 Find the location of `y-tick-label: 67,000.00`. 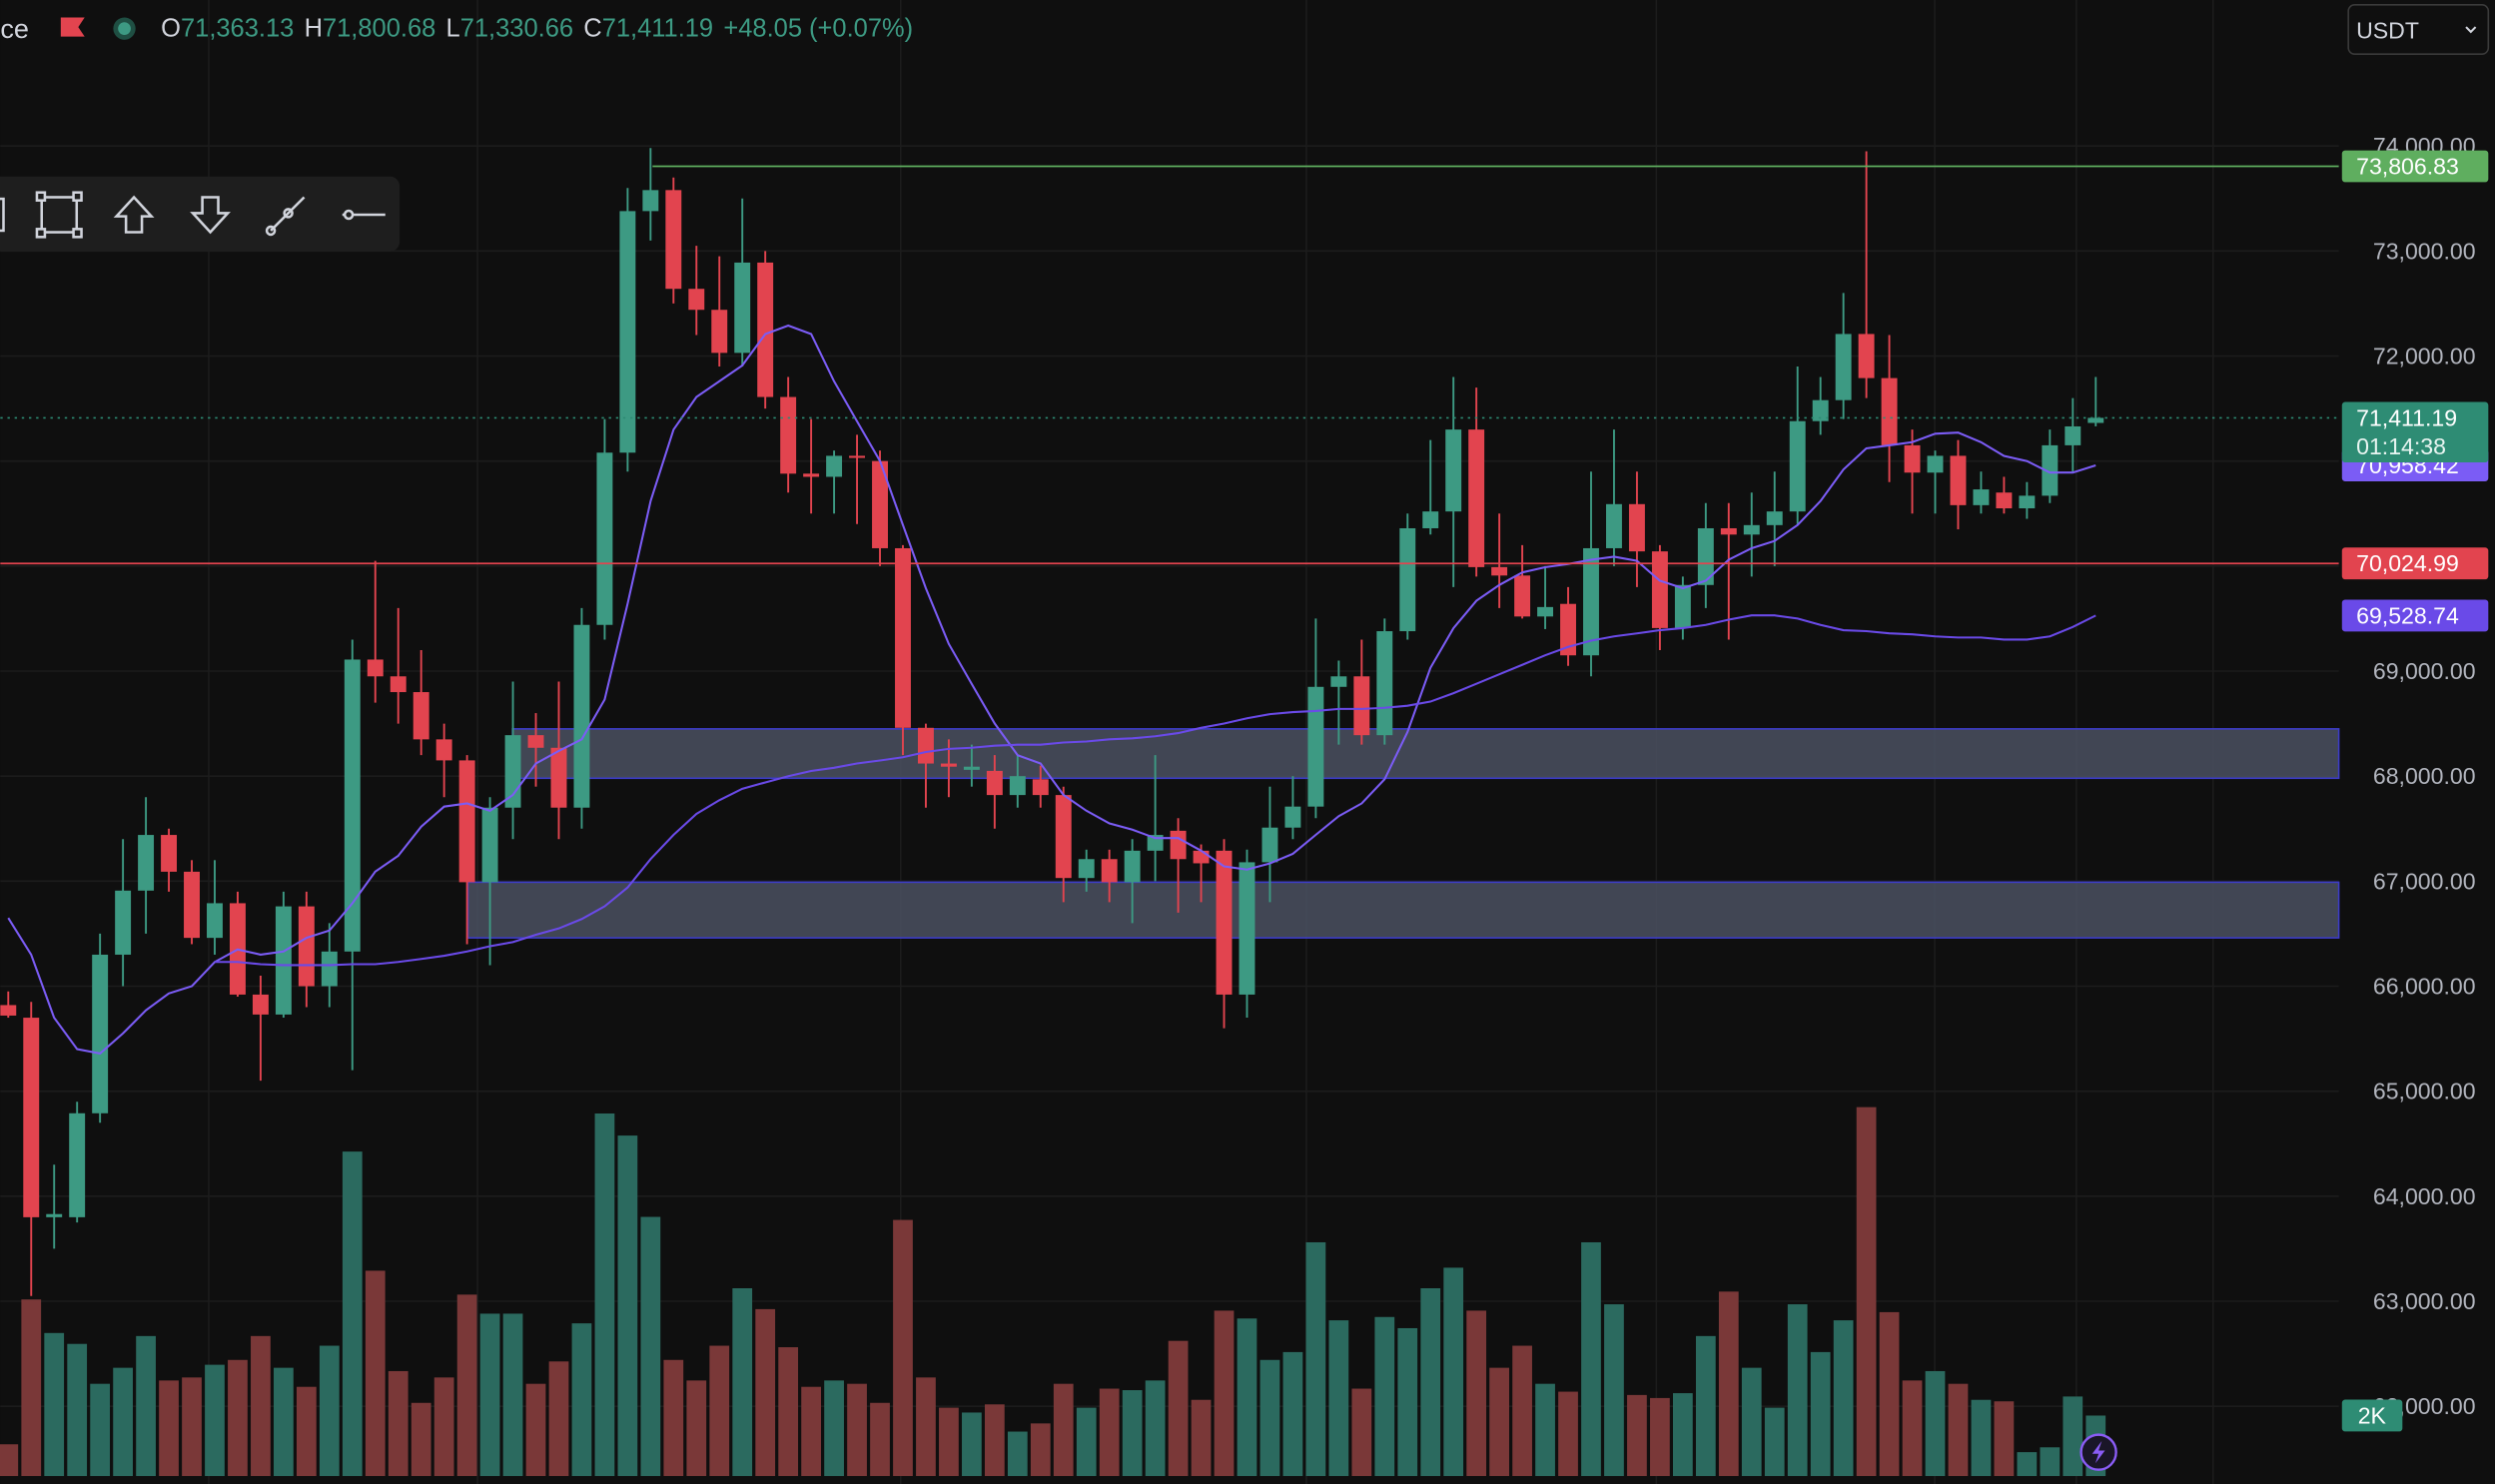

y-tick-label: 67,000.00 is located at coordinates (2424, 881).